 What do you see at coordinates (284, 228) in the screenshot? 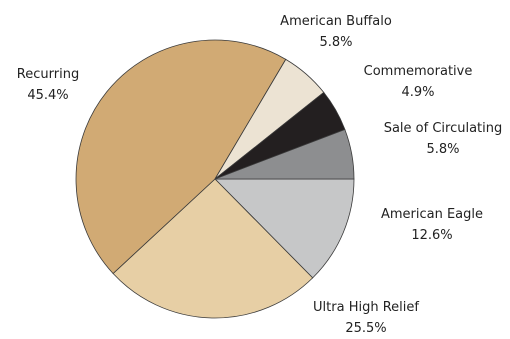
I see `pie-slice-american-eagle` at bounding box center [284, 228].